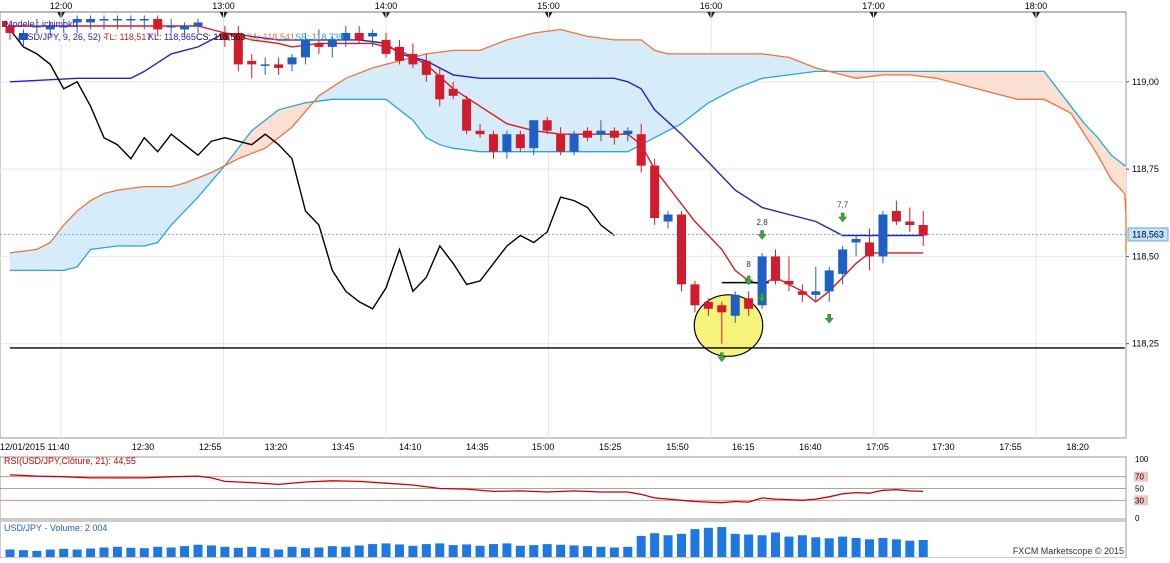 The height and width of the screenshot is (563, 1170). I want to click on rsi-title: RSI(USD/JPY,Clôture, 21): 44,55, so click(70, 461).